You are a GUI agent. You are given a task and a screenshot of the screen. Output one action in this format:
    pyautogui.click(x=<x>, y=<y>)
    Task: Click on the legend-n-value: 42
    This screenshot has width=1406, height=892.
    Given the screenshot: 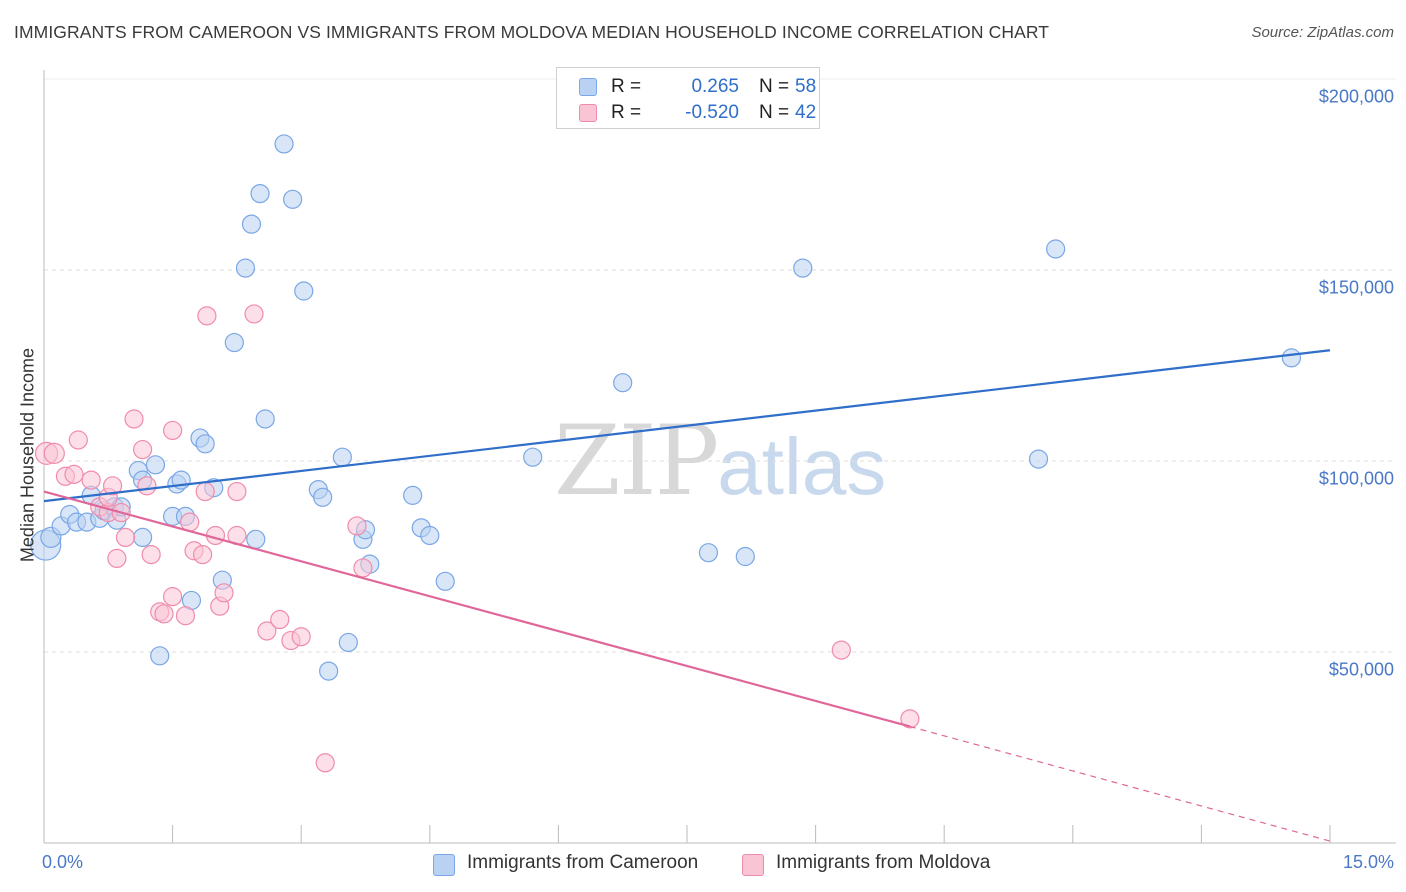 What is the action you would take?
    pyautogui.click(x=806, y=112)
    